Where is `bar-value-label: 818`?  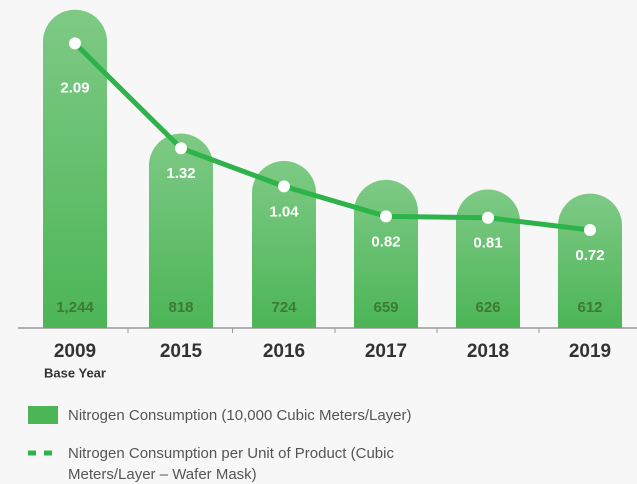 bar-value-label: 818 is located at coordinates (180, 307).